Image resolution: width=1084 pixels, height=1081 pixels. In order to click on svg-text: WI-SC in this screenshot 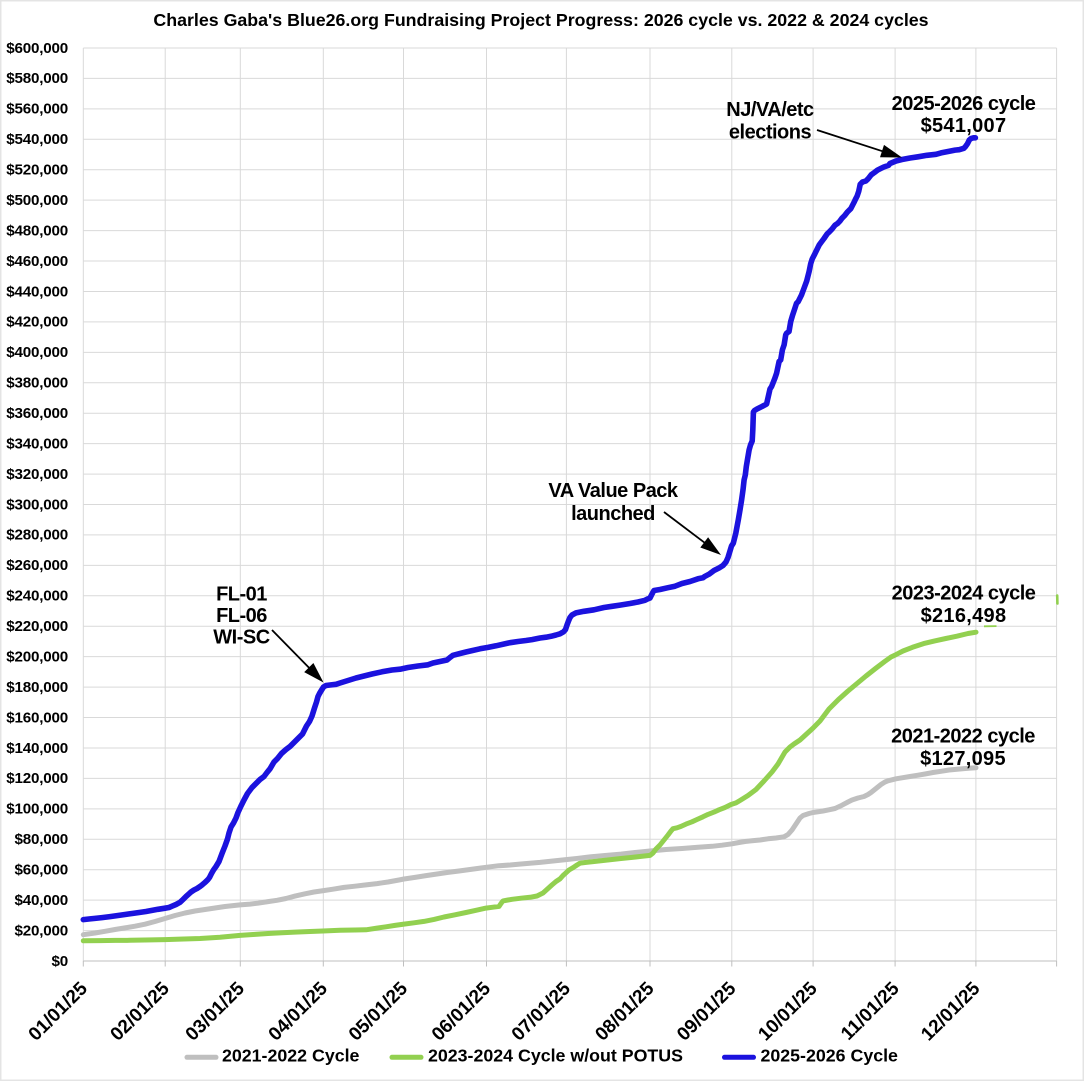, I will do `click(241, 638)`.